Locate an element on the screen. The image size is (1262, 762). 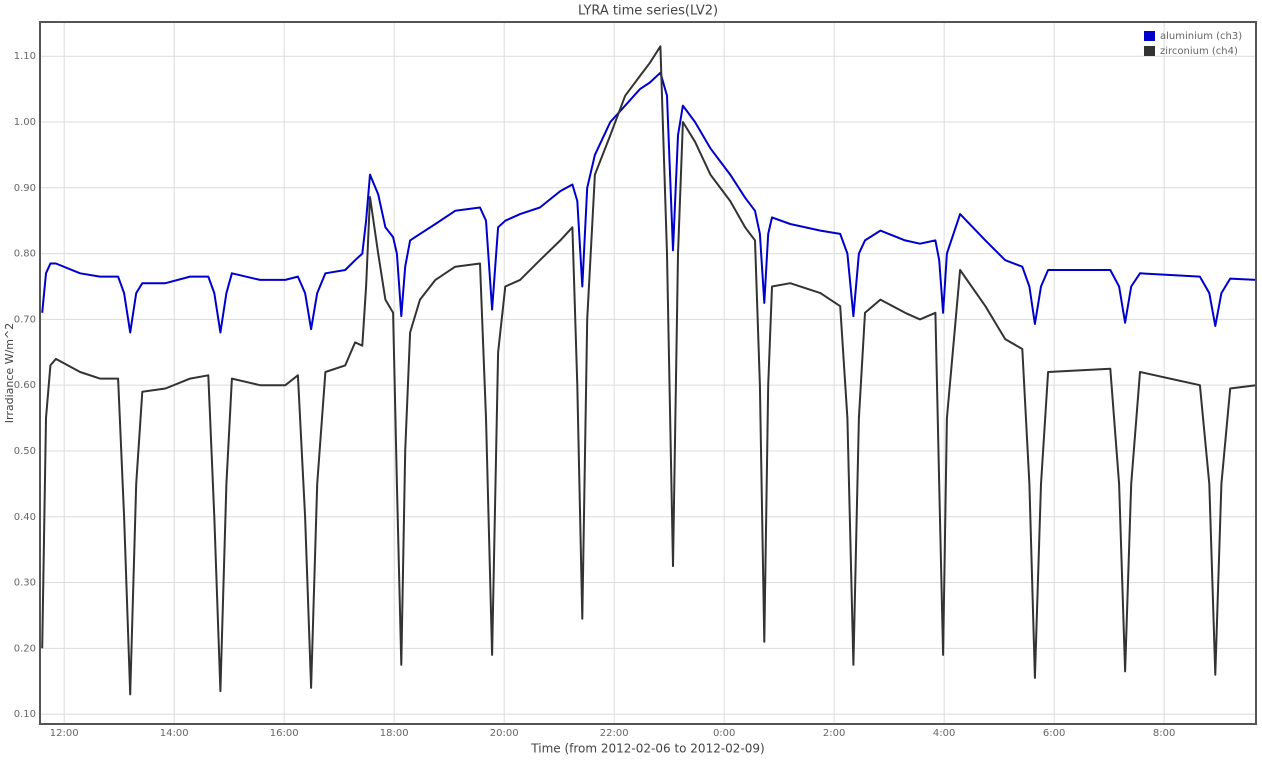
x-tick-label: 14:00 is located at coordinates (174, 733).